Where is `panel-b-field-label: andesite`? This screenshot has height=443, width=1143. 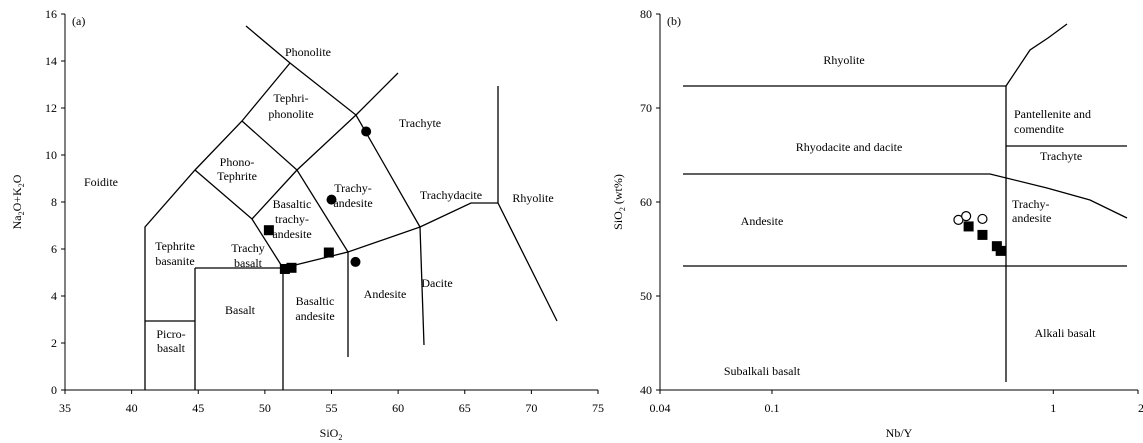 panel-b-field-label: andesite is located at coordinates (1031, 218).